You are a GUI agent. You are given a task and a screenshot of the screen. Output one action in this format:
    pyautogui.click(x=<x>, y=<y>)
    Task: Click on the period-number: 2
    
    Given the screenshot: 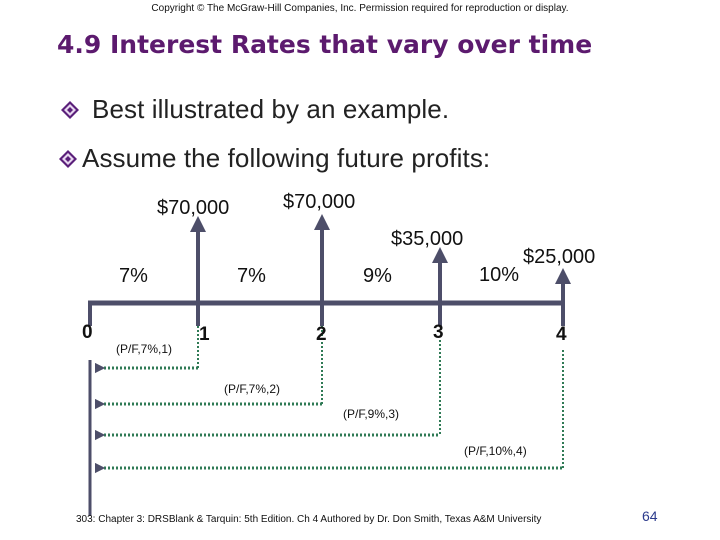 What is the action you would take?
    pyautogui.click(x=321, y=334)
    